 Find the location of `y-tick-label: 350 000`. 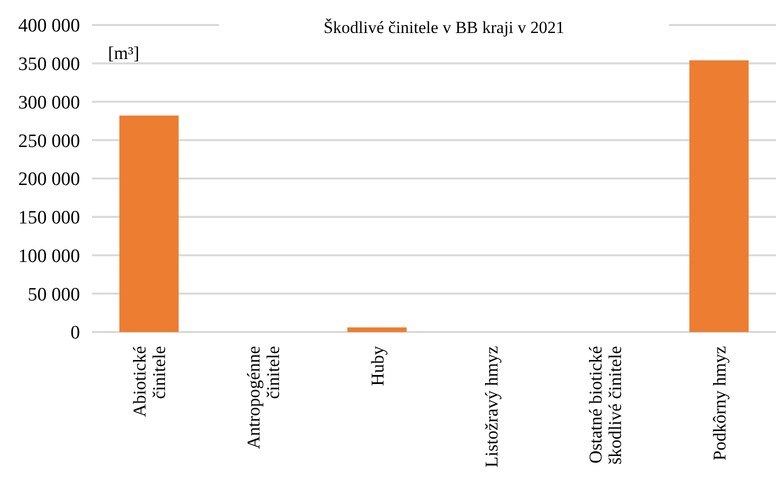

y-tick-label: 350 000 is located at coordinates (49, 65).